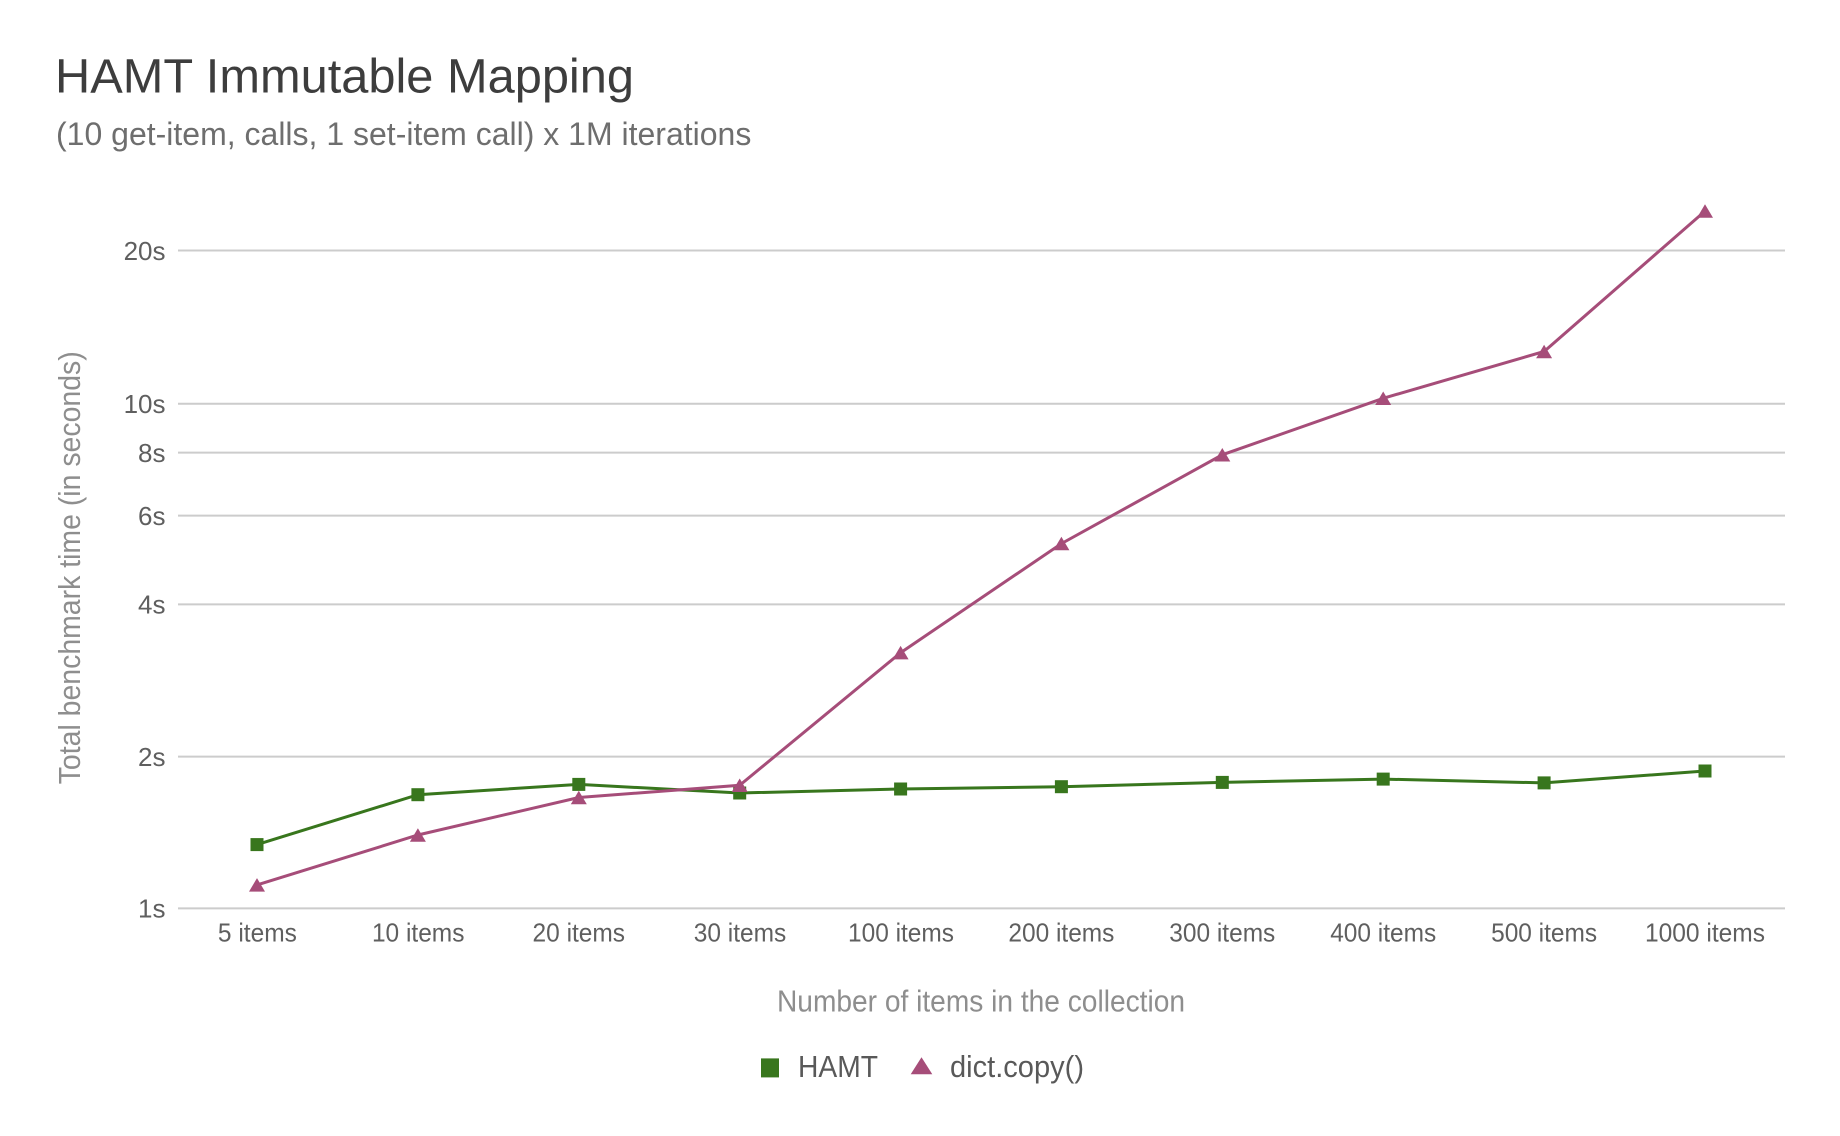 This screenshot has height=1136, width=1840. Describe the element at coordinates (1061, 933) in the screenshot. I see `svg-text: 200 items` at that location.